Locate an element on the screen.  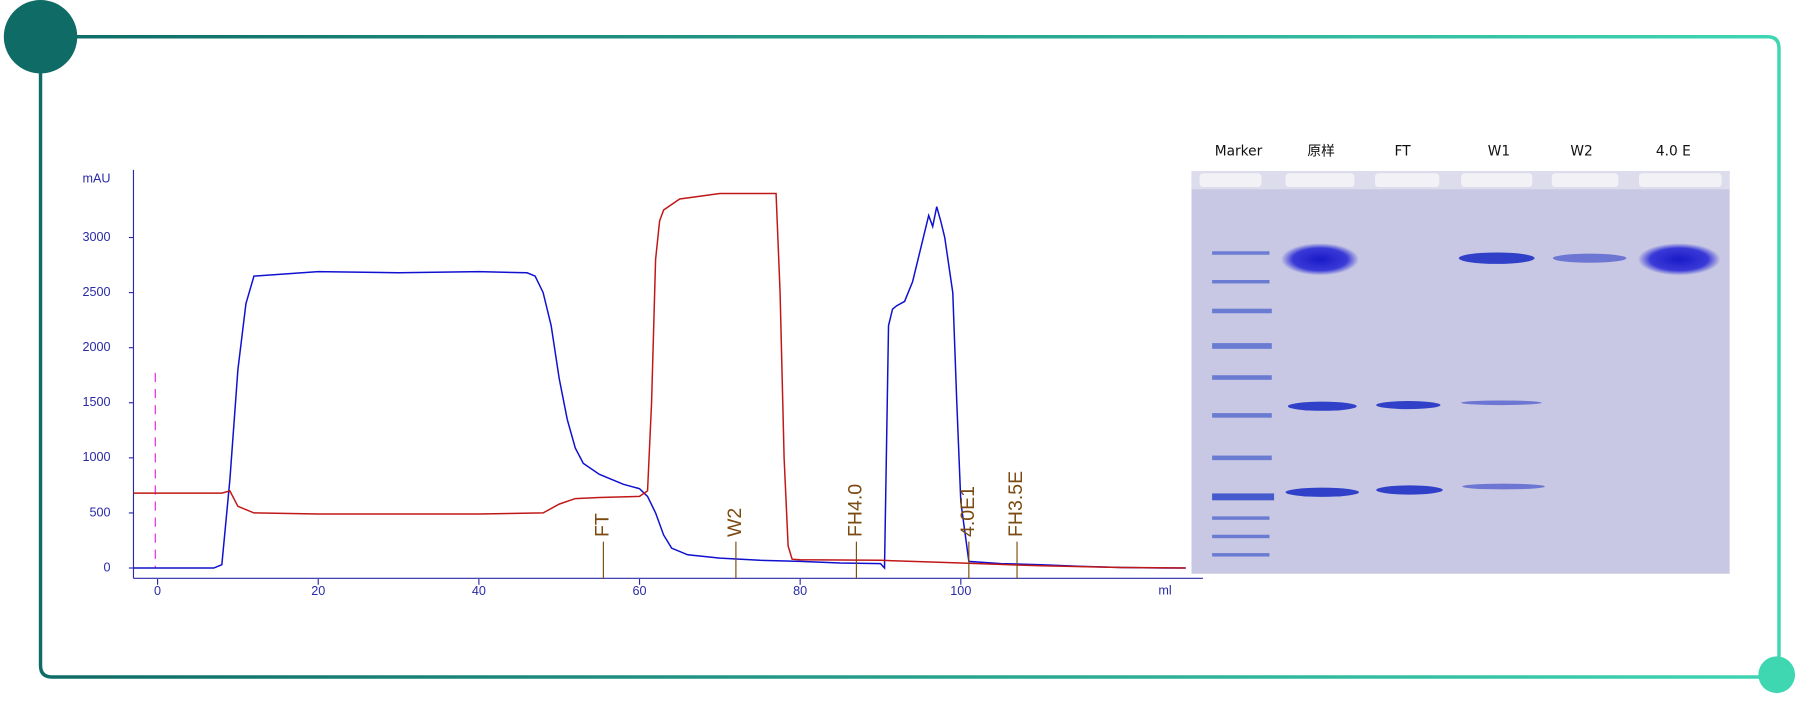
y-tick-label: 2000 is located at coordinates (96, 347).